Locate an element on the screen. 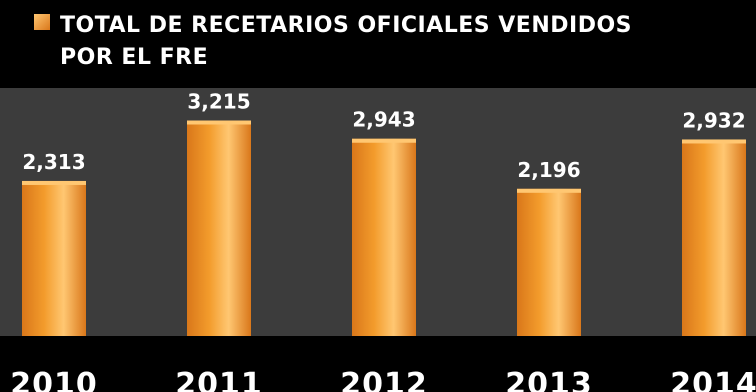 The height and width of the screenshot is (392, 756). bar-2010 is located at coordinates (54, 258).